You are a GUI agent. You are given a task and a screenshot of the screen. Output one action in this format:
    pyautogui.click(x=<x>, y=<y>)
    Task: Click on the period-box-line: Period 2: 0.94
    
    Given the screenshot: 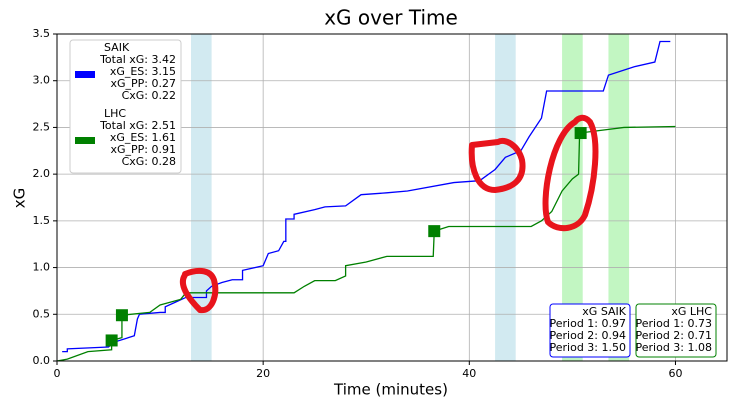 What is the action you would take?
    pyautogui.click(x=588, y=335)
    